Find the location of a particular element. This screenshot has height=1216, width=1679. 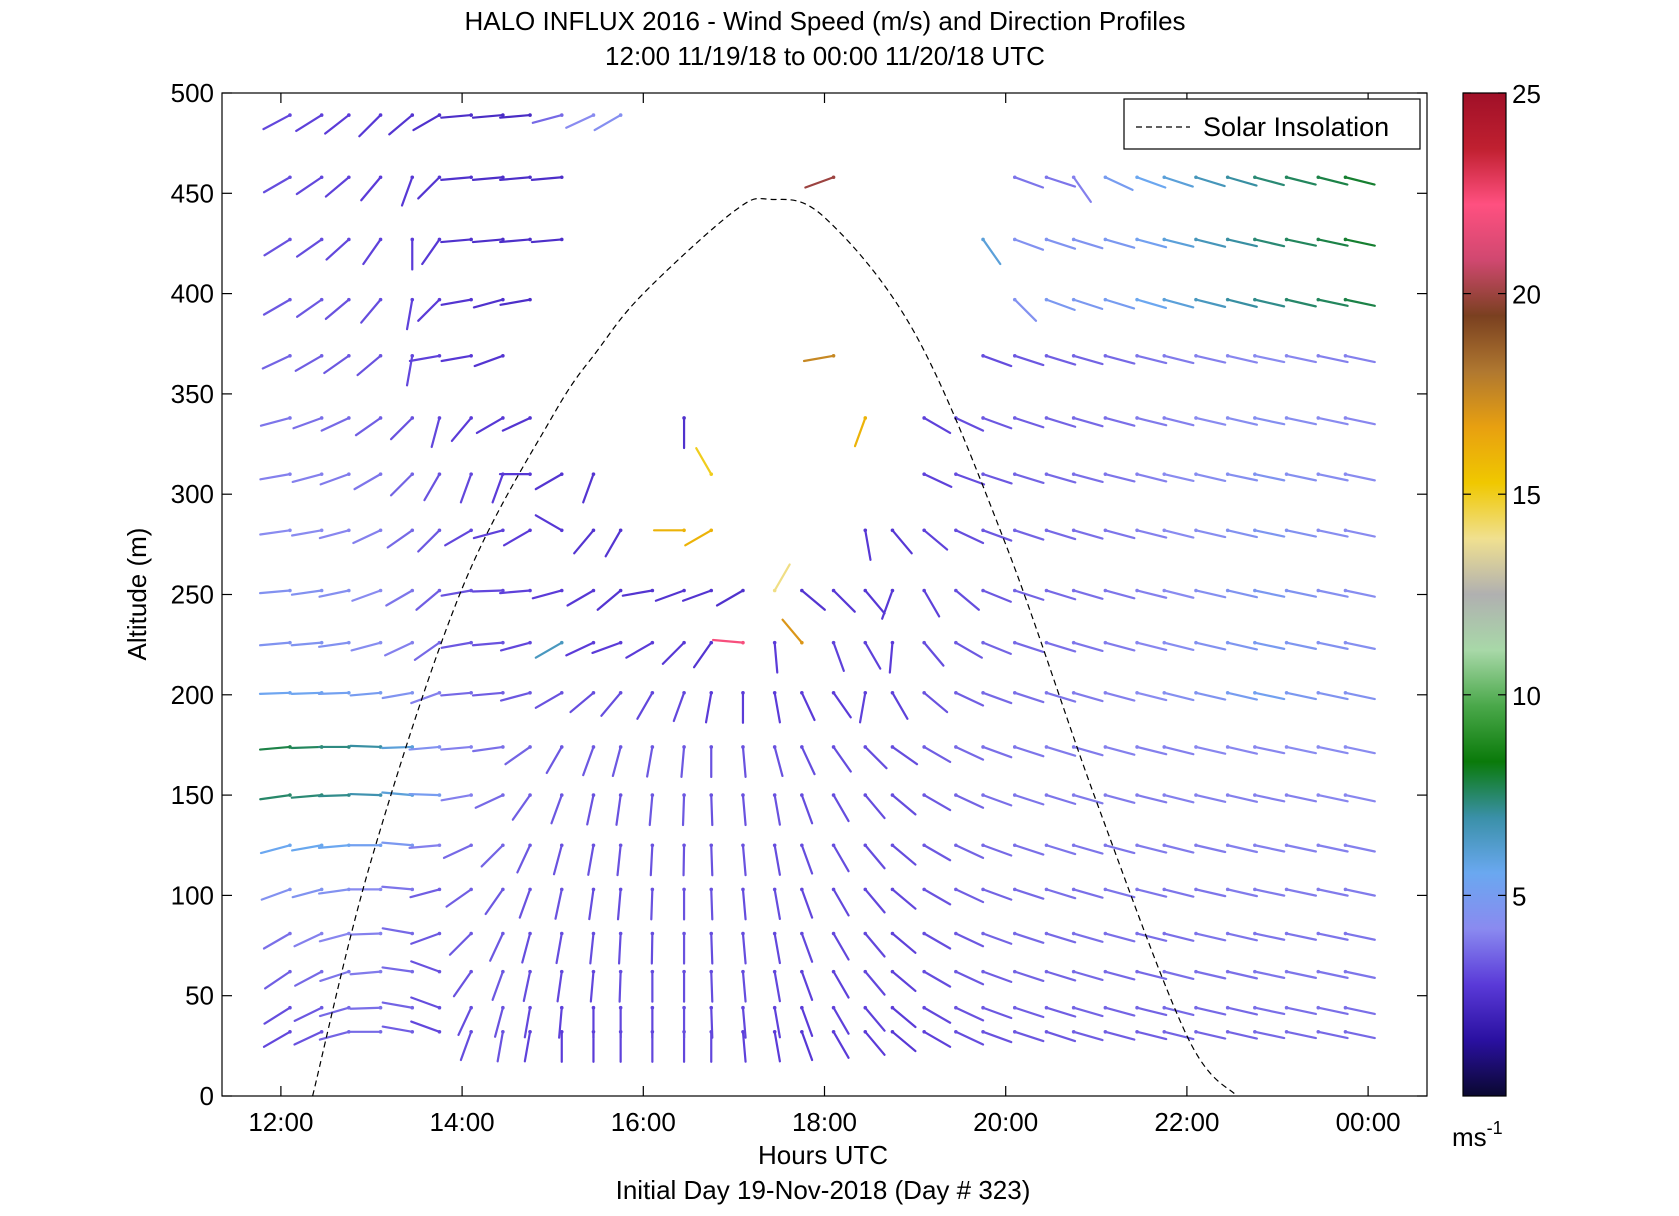

x-tick-label: 16:00 is located at coordinates (643, 1122).